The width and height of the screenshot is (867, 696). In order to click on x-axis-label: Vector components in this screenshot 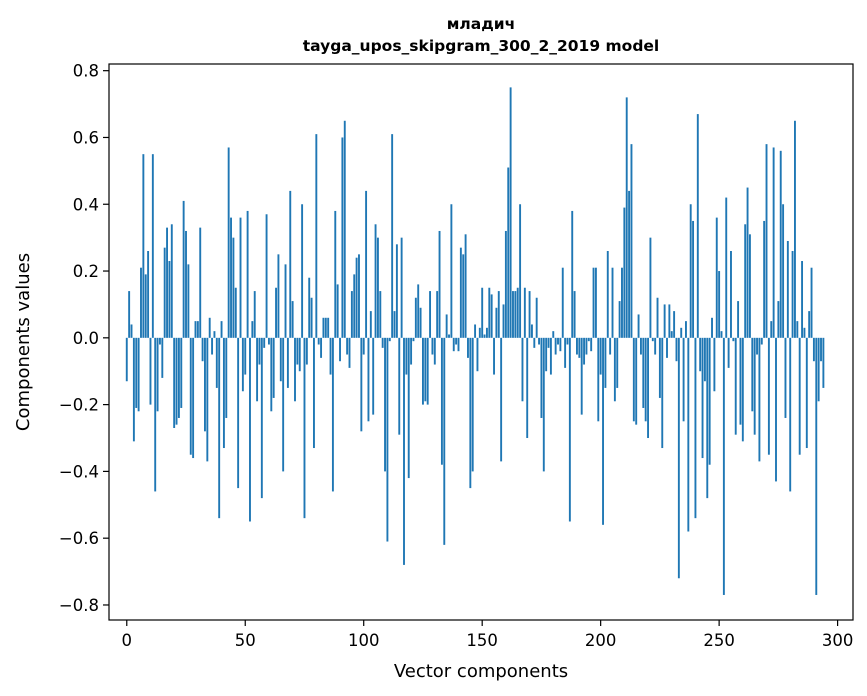, I will do `click(481, 671)`.